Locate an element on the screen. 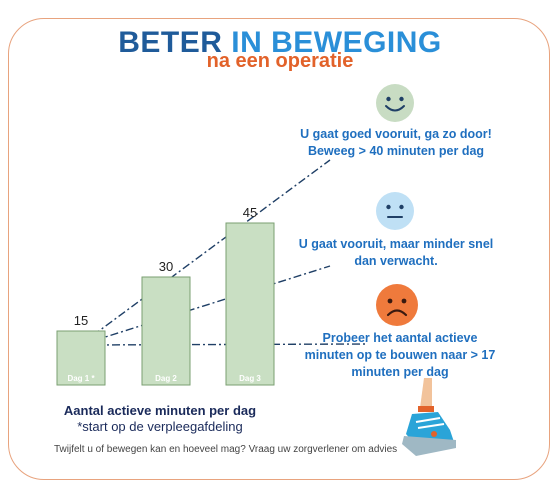 The height and width of the screenshot is (490, 560). x-axis-label: Aantal actieve minuten per dag is located at coordinates (160, 410).